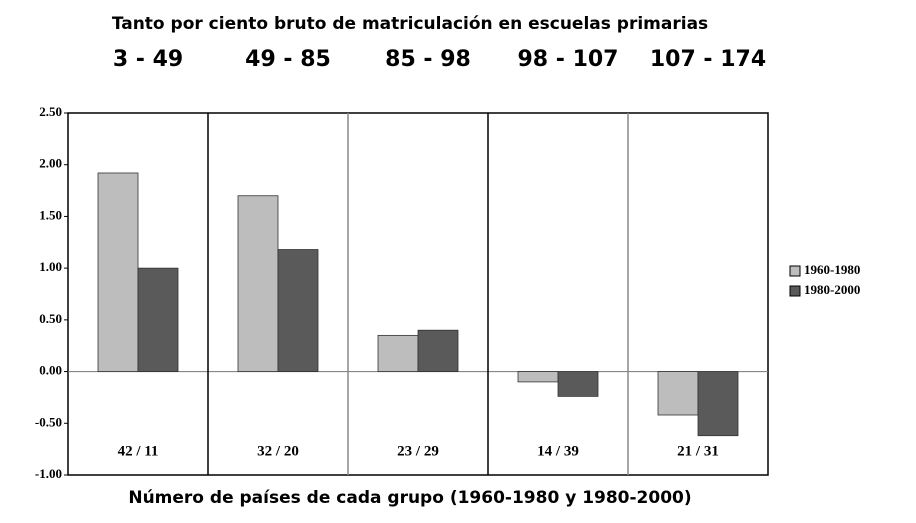 The width and height of the screenshot is (916, 523). I want to click on group-count: 23 / 29, so click(418, 451).